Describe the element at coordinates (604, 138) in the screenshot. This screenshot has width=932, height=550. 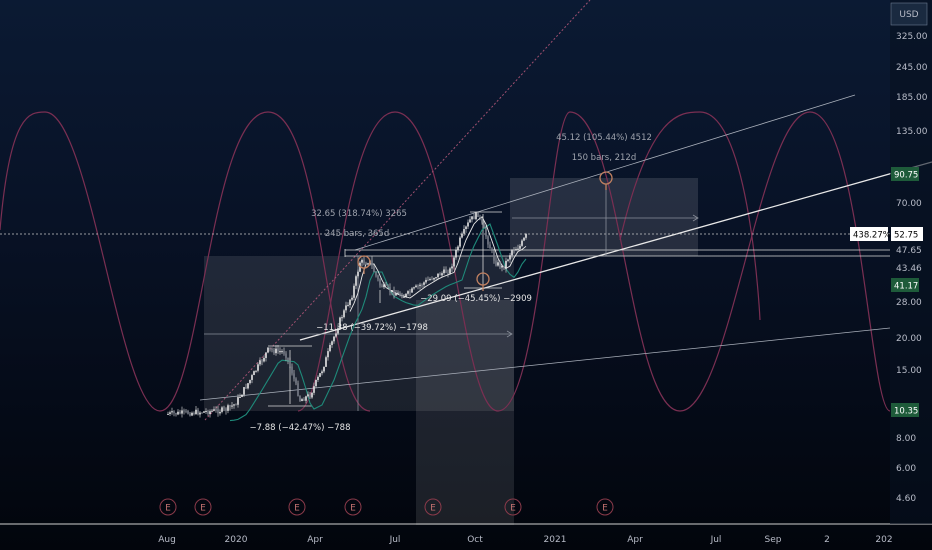
I see `annotation-45-12: 45.12 (105.44%) 4512` at that location.